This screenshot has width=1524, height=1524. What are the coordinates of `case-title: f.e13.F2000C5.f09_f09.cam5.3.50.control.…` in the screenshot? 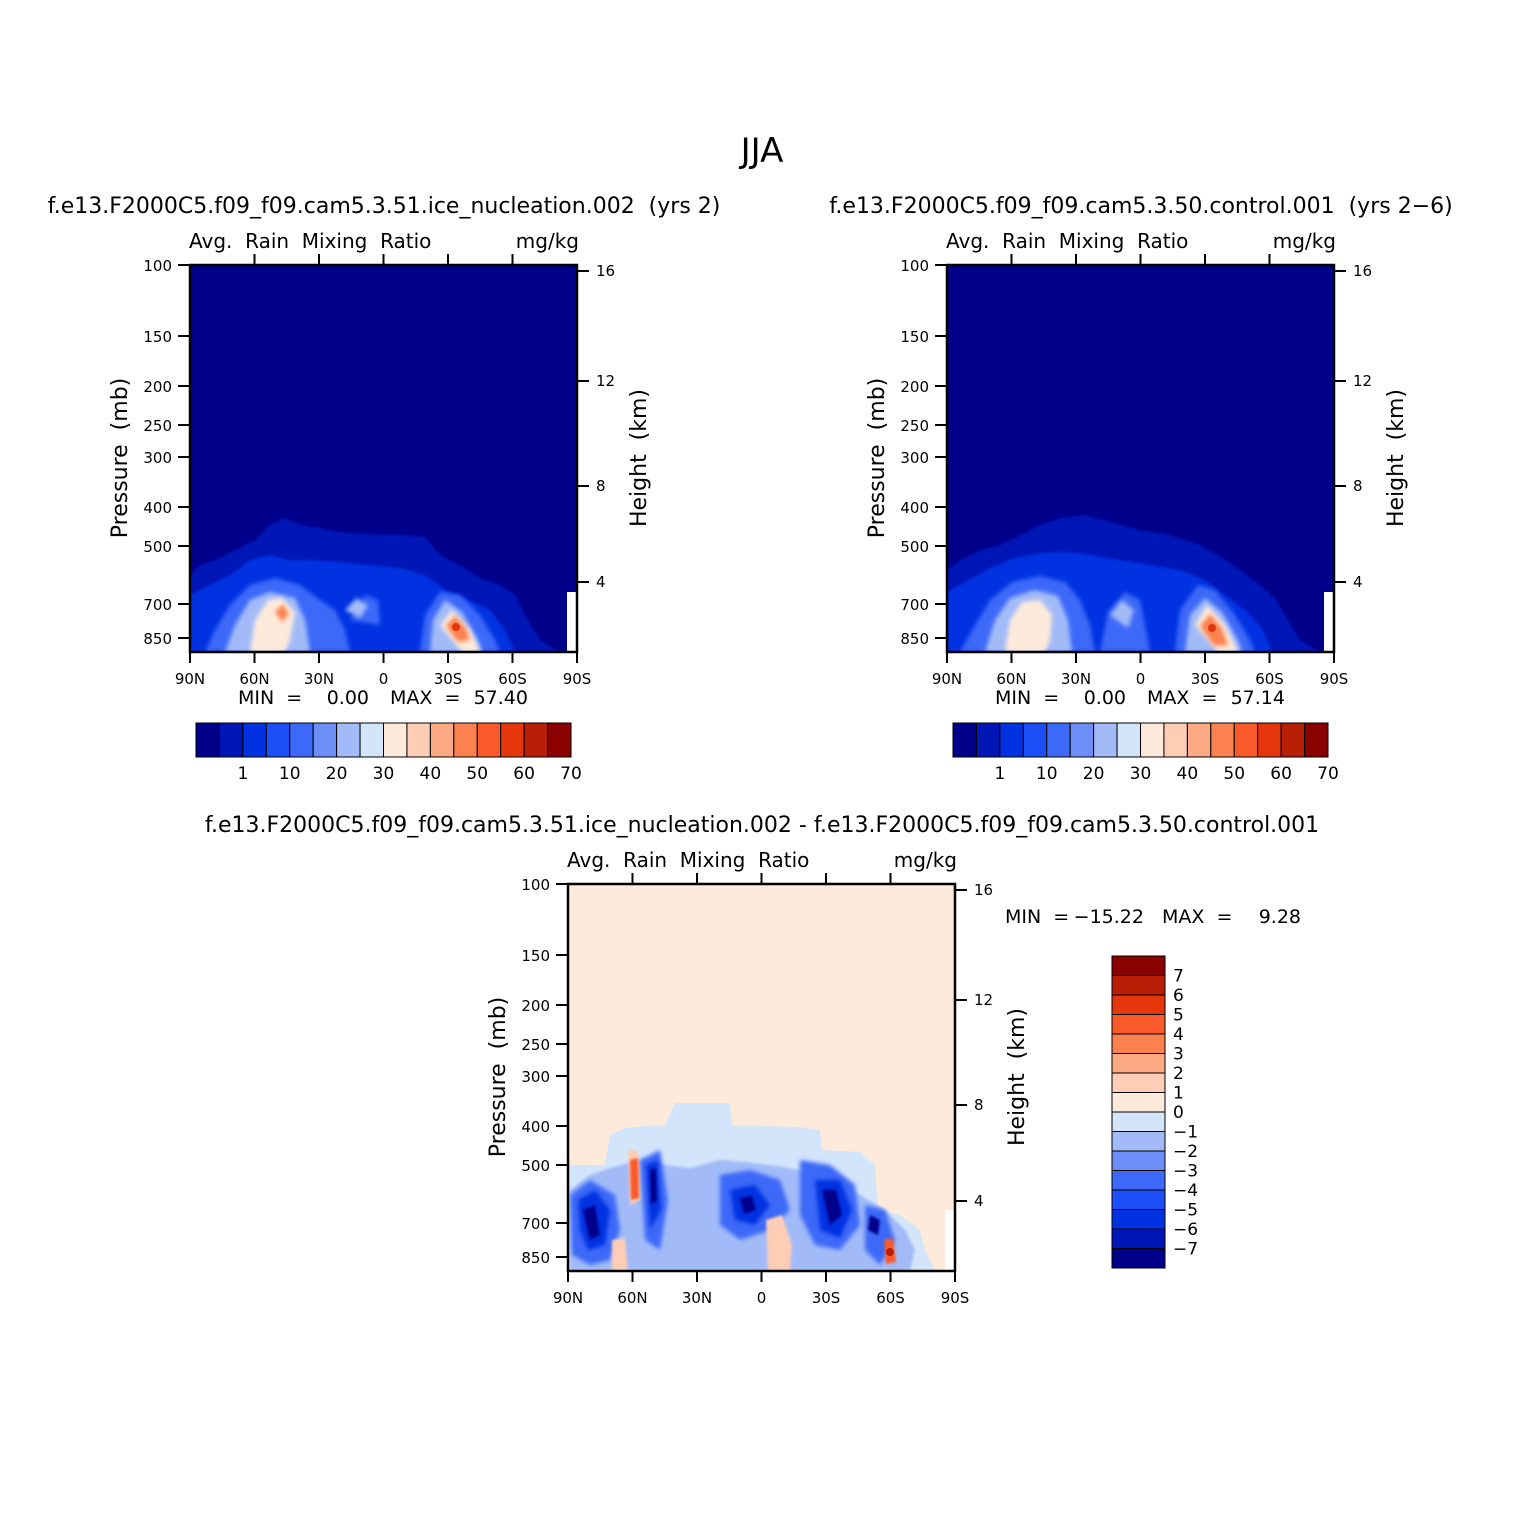 It's located at (1140, 206).